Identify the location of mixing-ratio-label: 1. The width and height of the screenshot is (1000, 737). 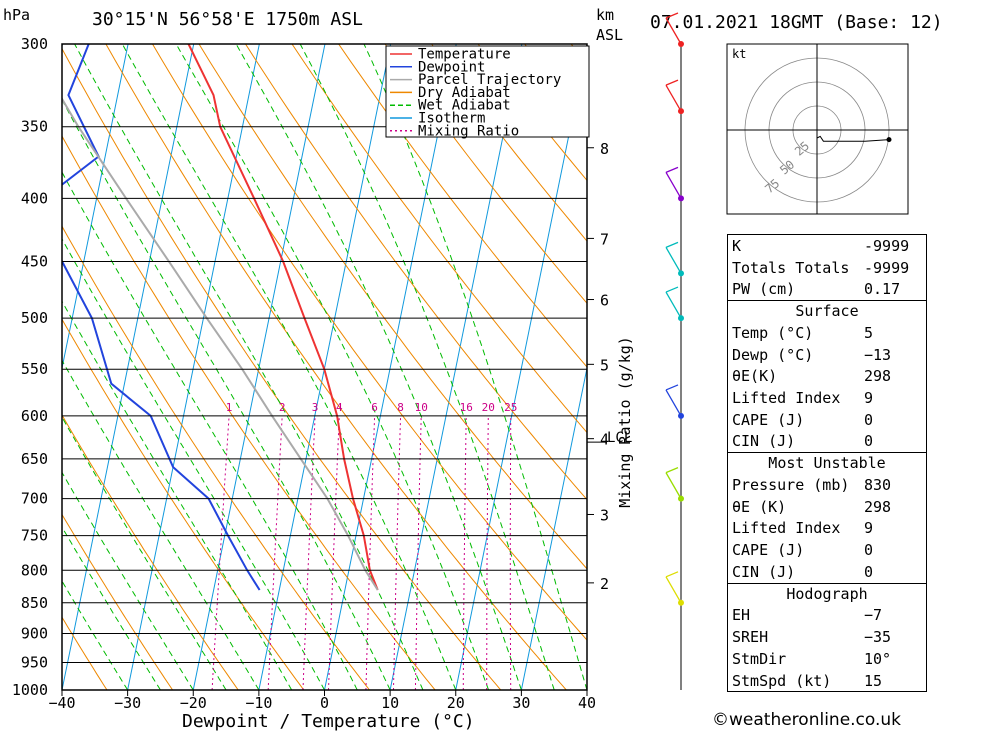
(229, 407).